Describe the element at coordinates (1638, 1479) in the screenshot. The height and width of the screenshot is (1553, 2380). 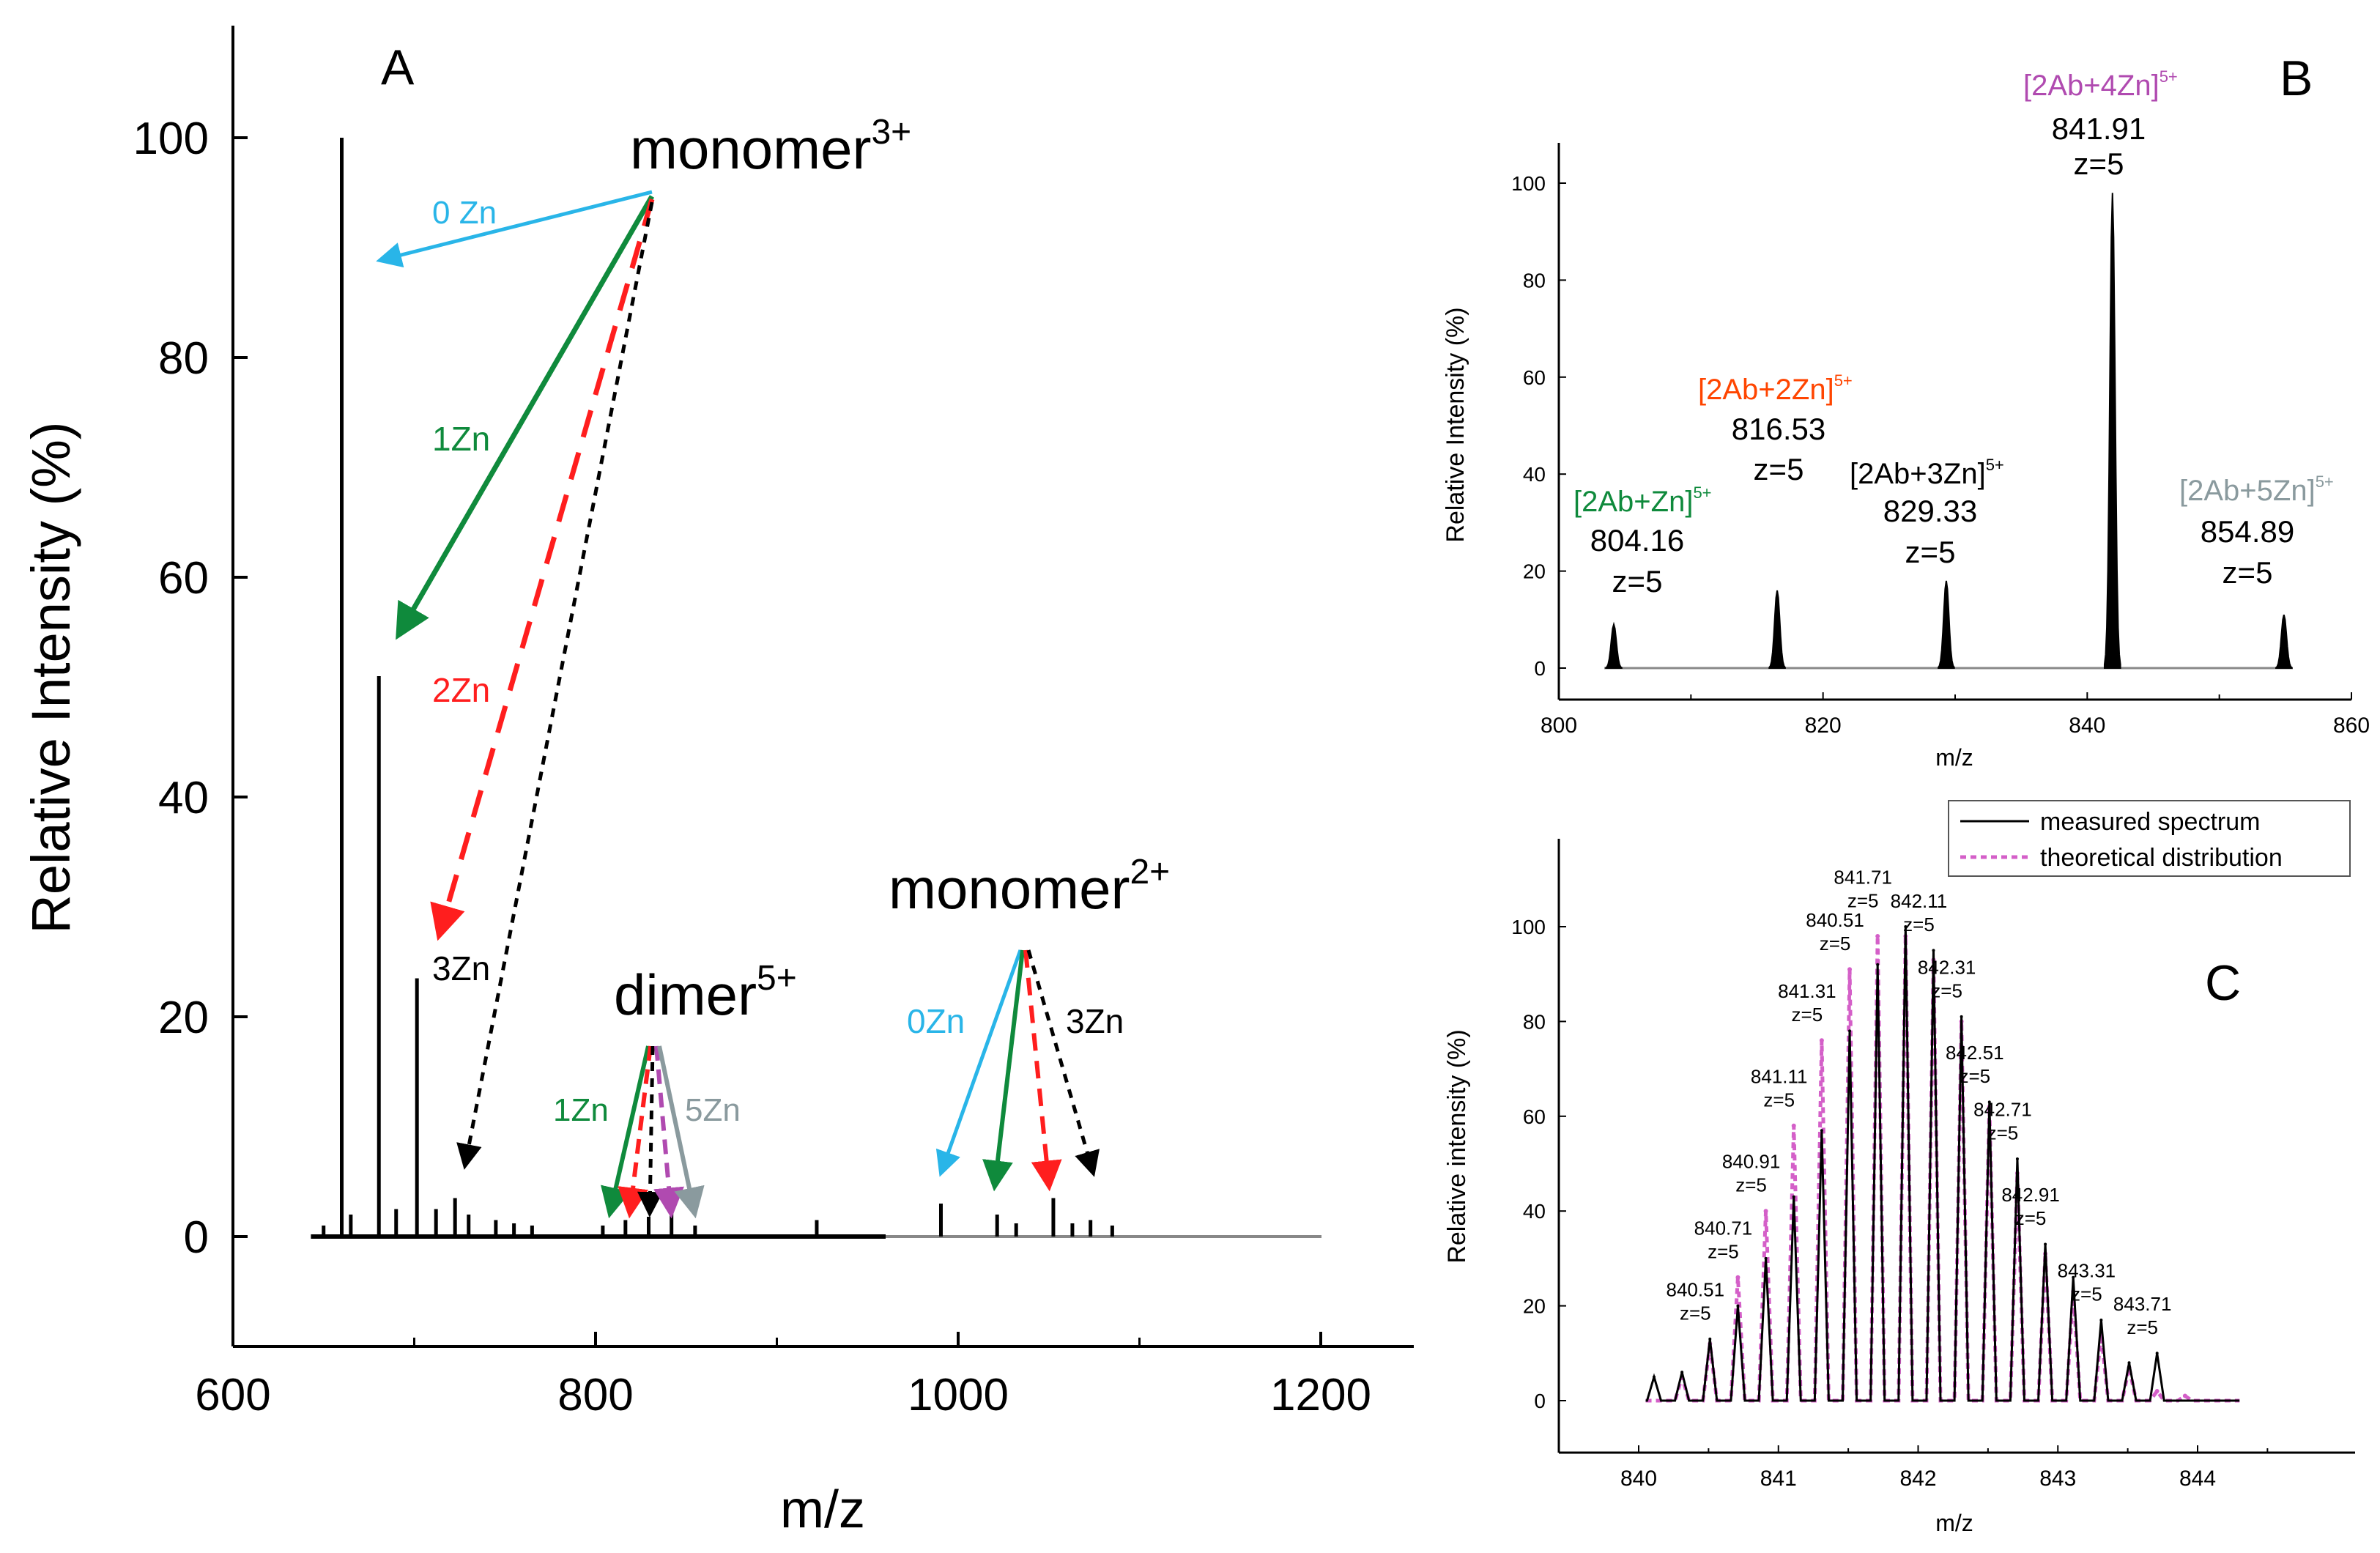
I see `c-xtick-label: 840` at that location.